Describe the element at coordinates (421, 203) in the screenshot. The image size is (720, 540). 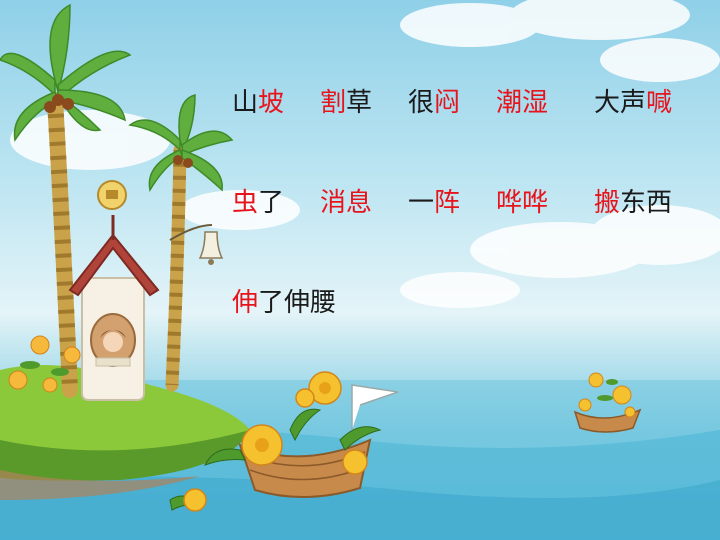
I see `word-text: 一` at that location.